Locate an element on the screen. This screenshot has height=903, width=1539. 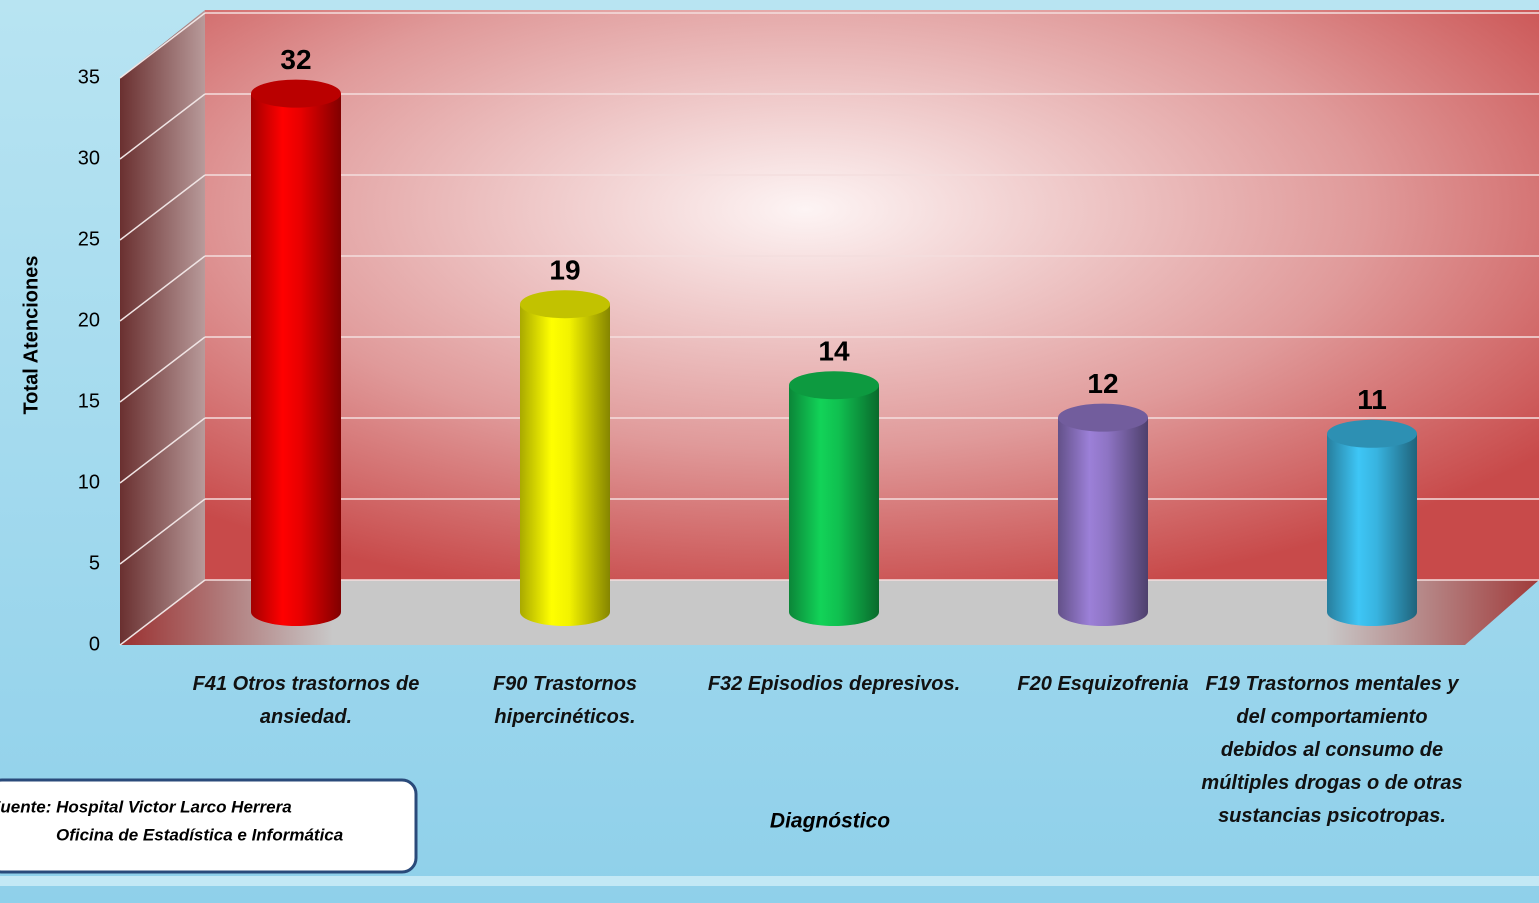
value-label: 12 is located at coordinates (1102, 383).